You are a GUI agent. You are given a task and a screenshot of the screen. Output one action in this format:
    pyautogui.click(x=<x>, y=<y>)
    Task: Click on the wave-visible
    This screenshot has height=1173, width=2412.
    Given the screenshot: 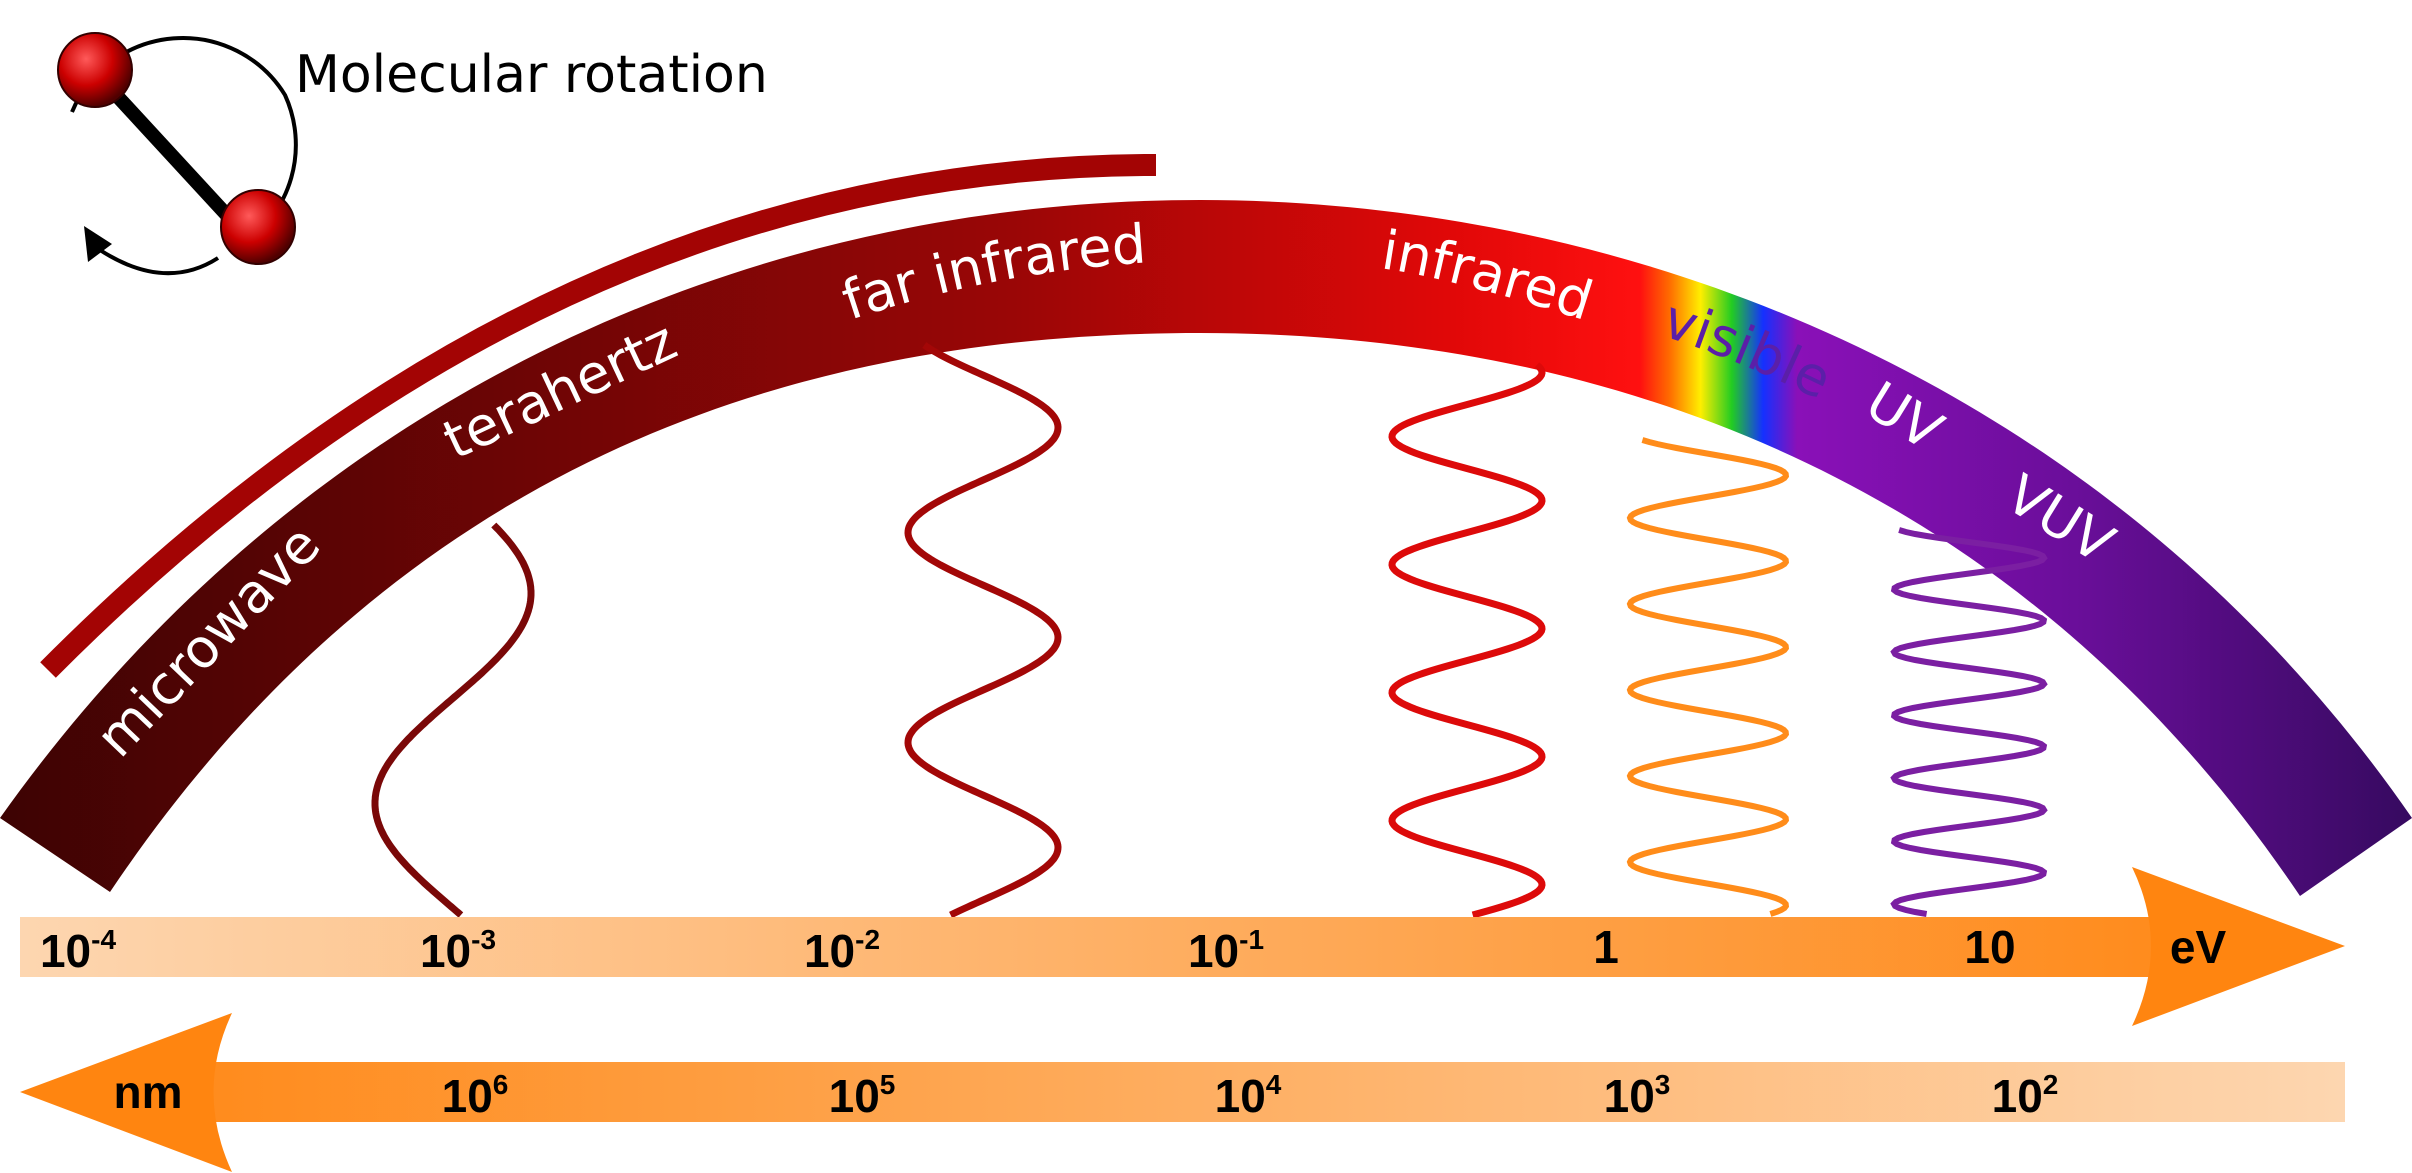 What is the action you would take?
    pyautogui.click(x=1708, y=677)
    